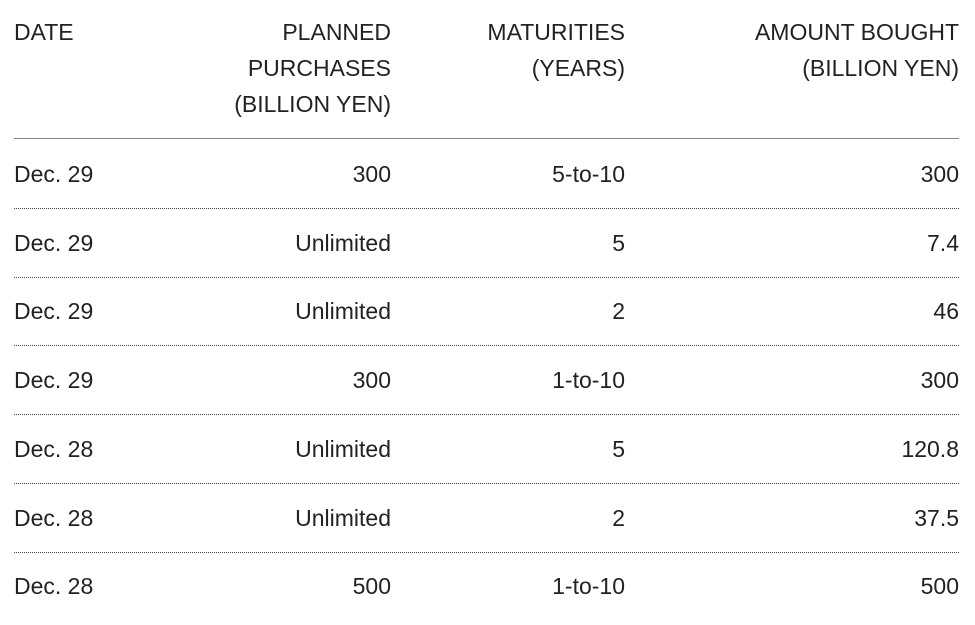 The width and height of the screenshot is (975, 625). I want to click on header-cell: PLANNED, so click(336, 32).